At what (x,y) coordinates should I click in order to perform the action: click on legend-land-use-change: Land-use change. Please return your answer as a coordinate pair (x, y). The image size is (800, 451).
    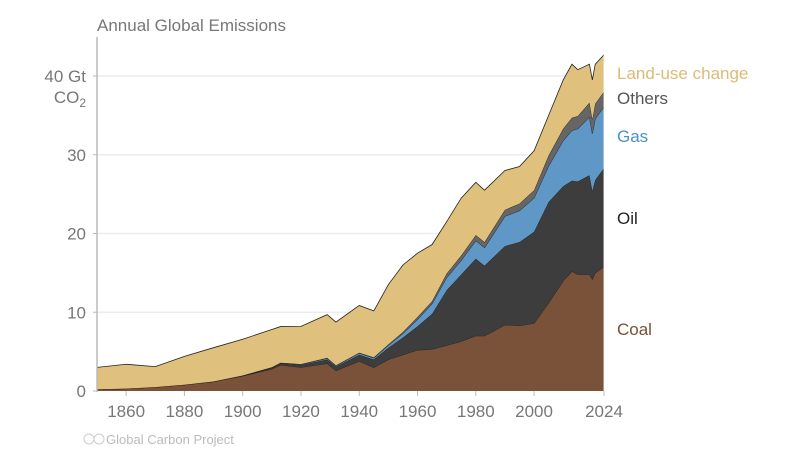
    Looking at the image, I should click on (682, 73).